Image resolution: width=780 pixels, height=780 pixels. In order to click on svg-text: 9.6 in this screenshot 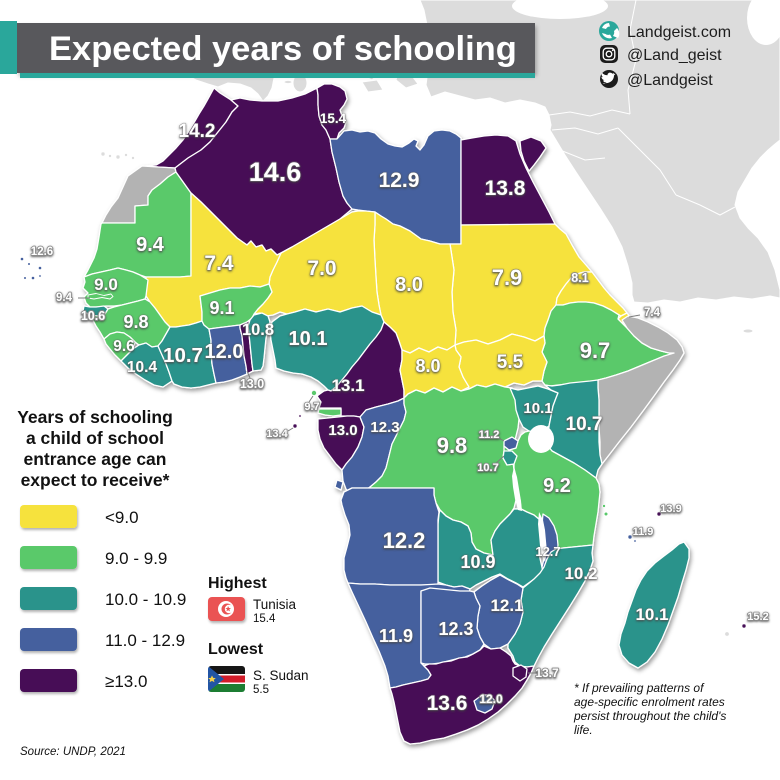, I will do `click(124, 346)`.